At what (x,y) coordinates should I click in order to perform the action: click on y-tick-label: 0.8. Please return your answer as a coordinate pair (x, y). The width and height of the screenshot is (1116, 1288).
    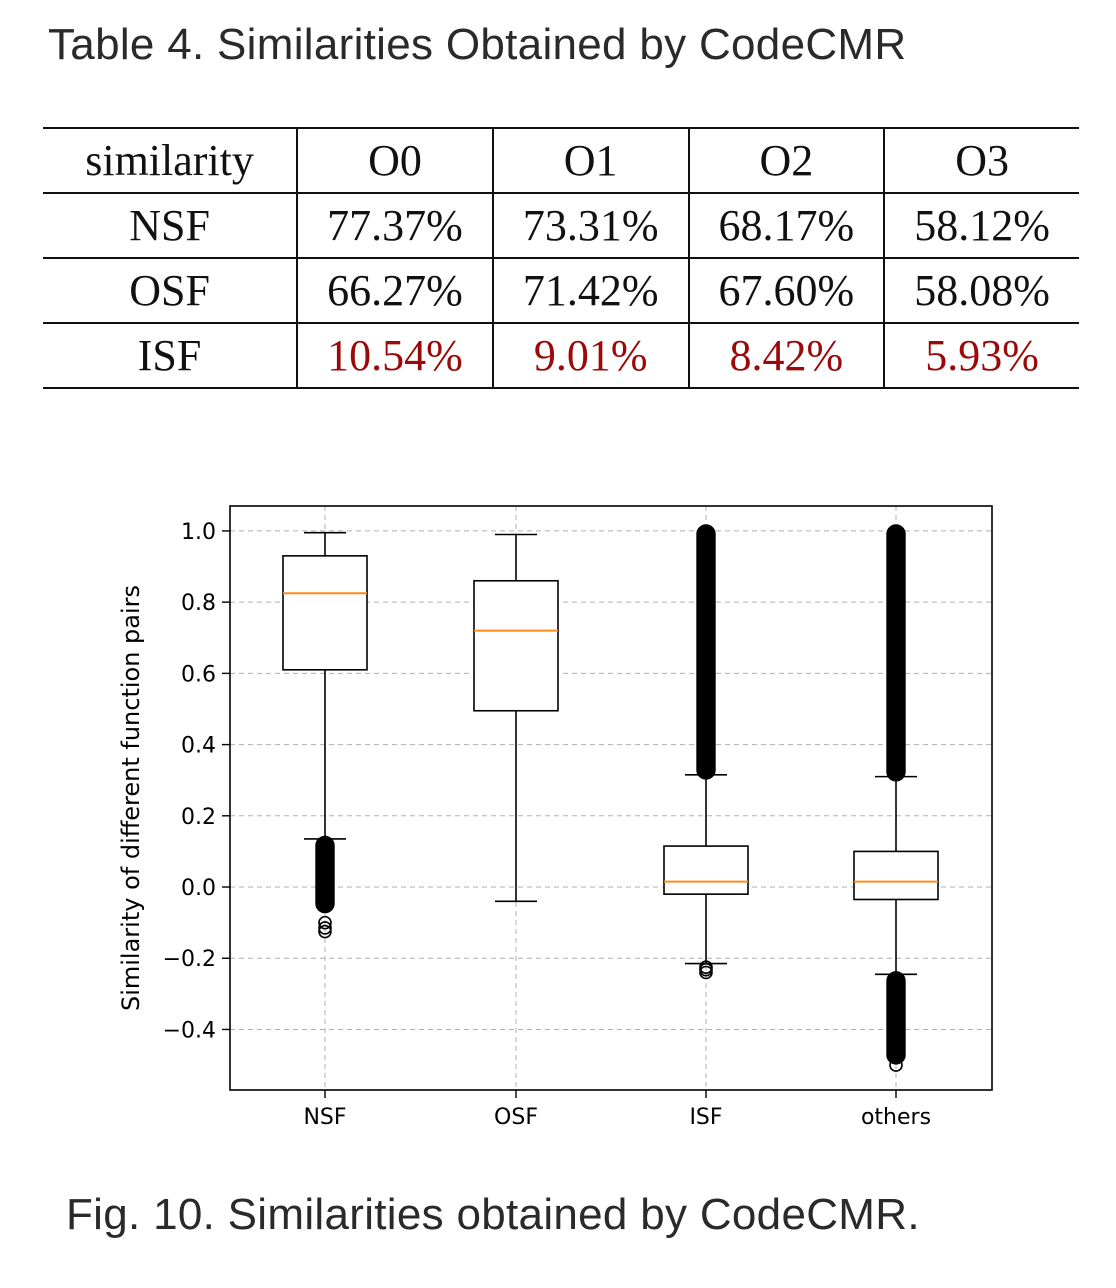
    Looking at the image, I should click on (198, 603).